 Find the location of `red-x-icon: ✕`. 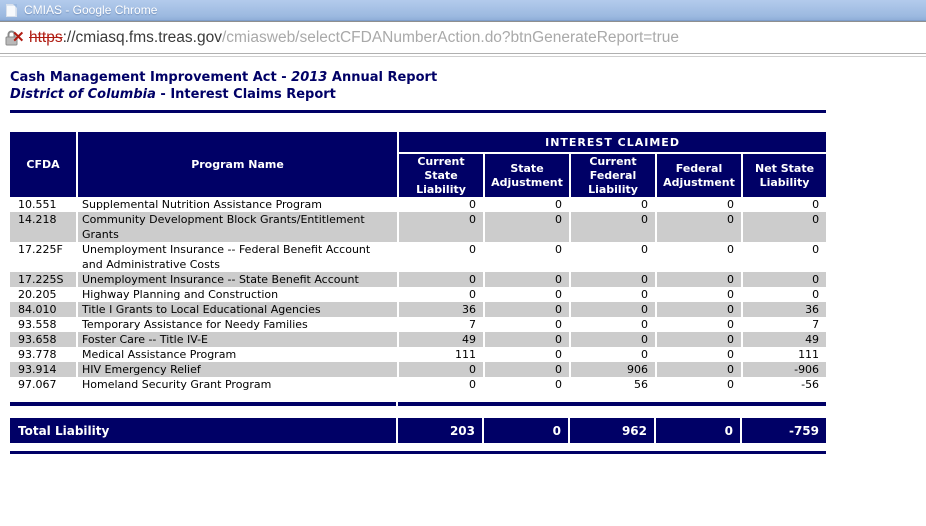

red-x-icon: ✕ is located at coordinates (18, 37).